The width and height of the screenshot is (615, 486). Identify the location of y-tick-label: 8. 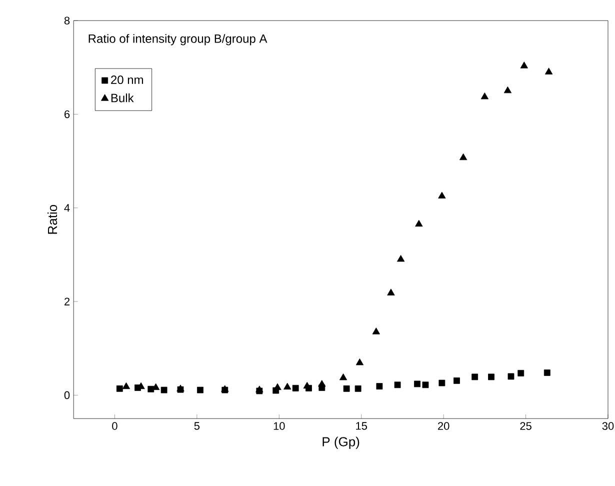
(67, 20).